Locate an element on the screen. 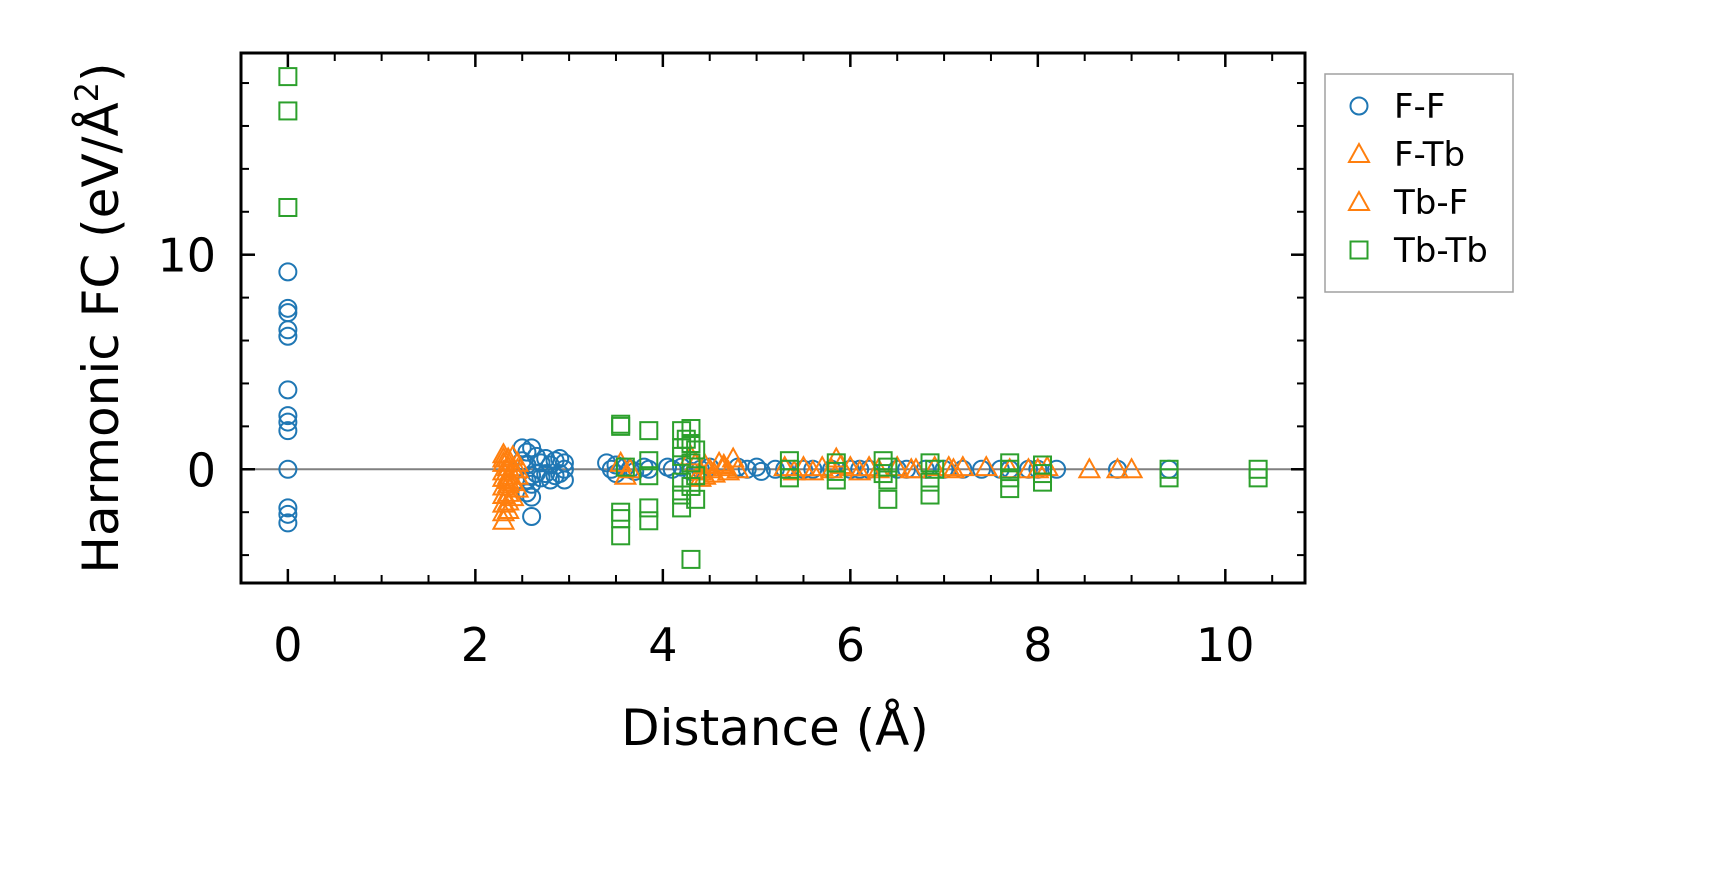  x-tick-label: 0 is located at coordinates (287, 645).